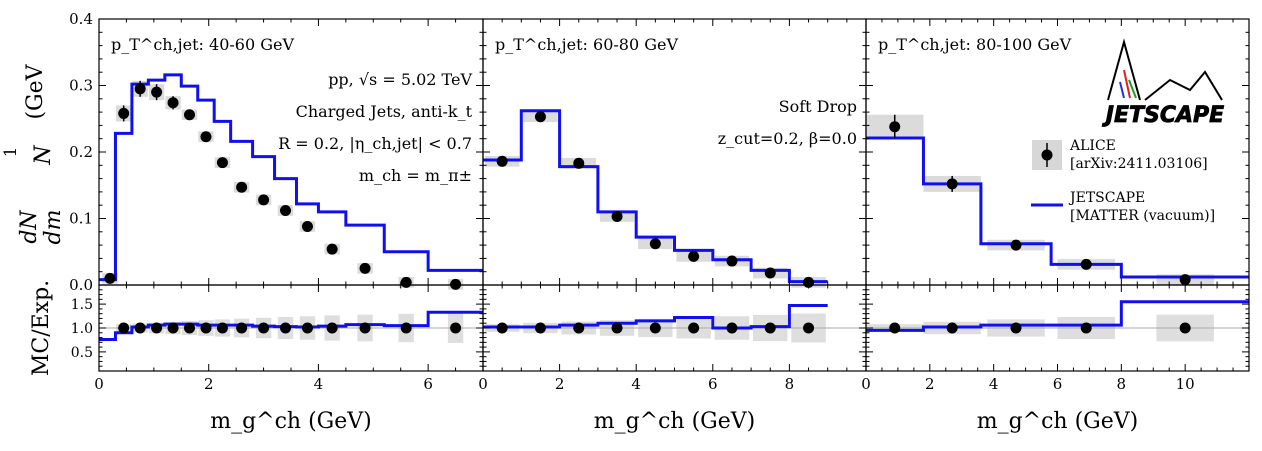 The image size is (1262, 451). What do you see at coordinates (35, 91) in the screenshot?
I see `svg-text: (GeV` at bounding box center [35, 91].